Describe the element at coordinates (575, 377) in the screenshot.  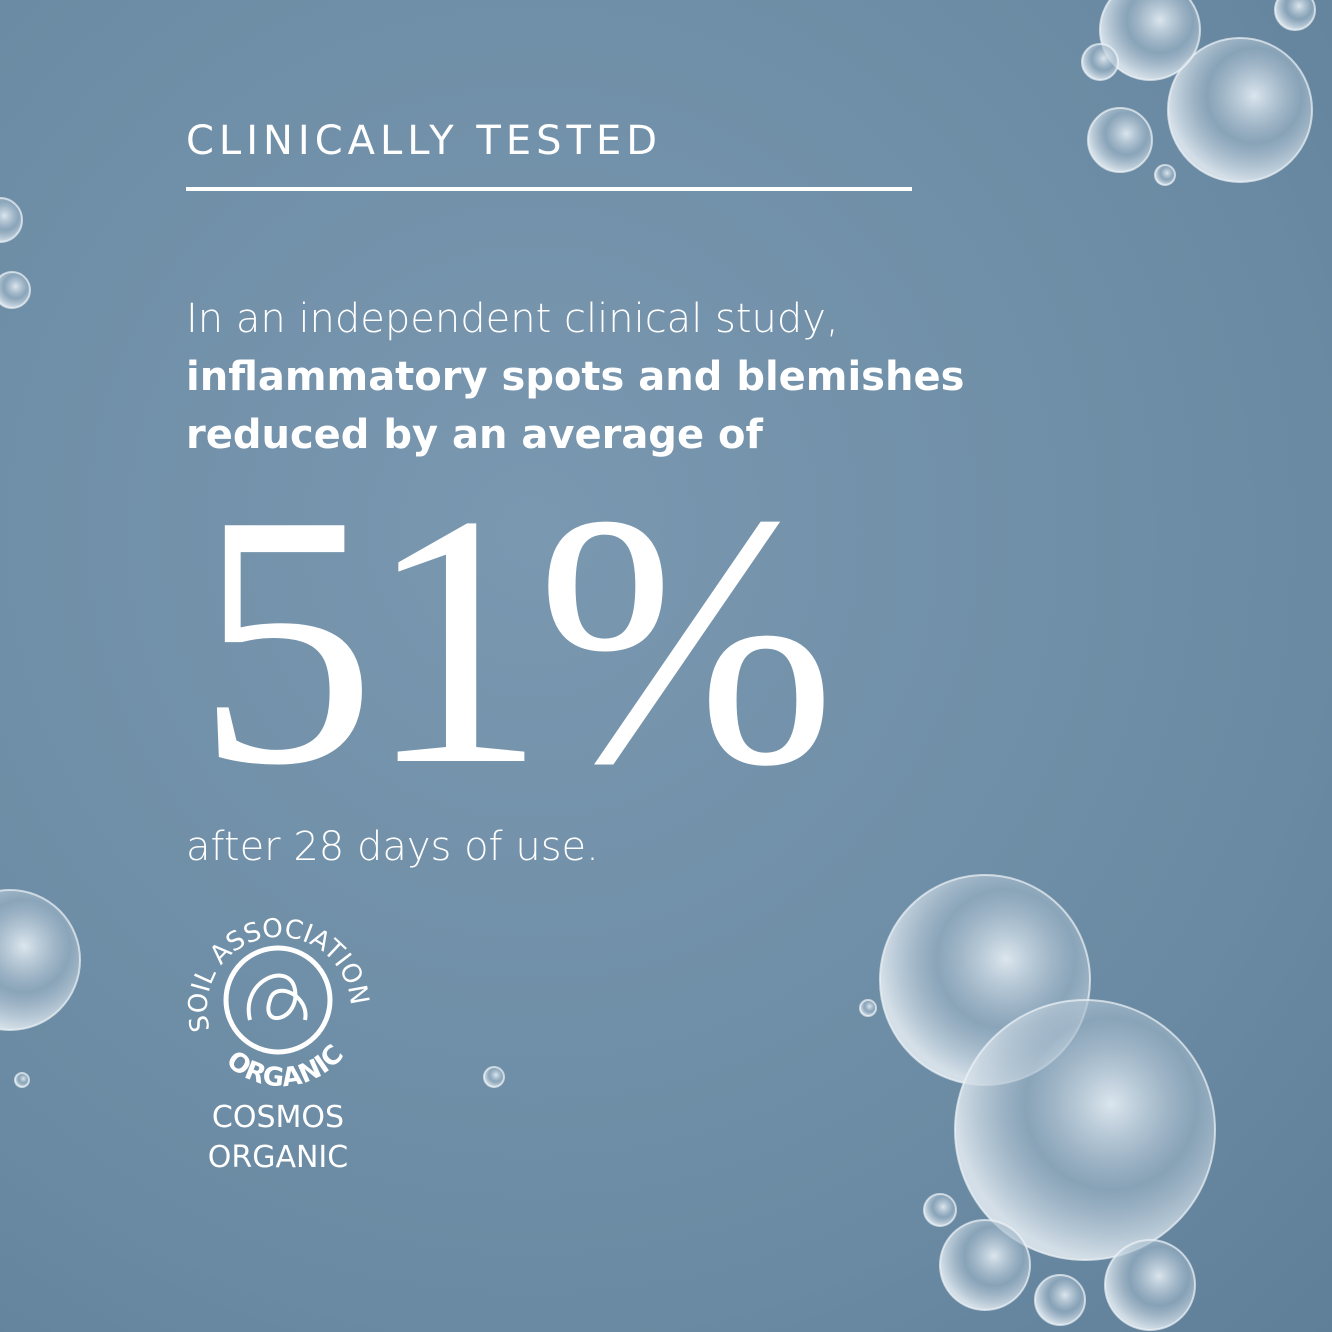
I see `highlight-text: inflammatory spots and blemishes` at that location.